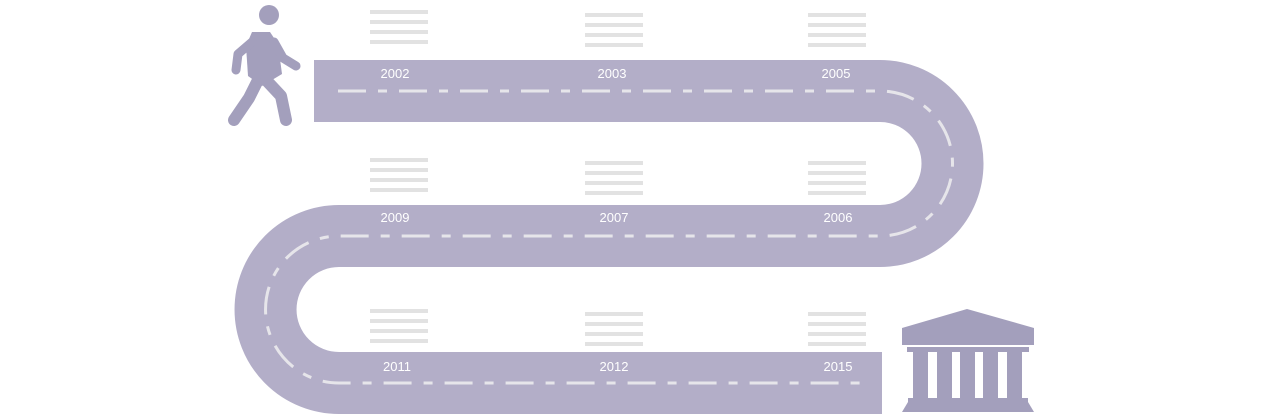 The image size is (1268, 418). I want to click on placeholder-lines-2015, so click(837, 329).